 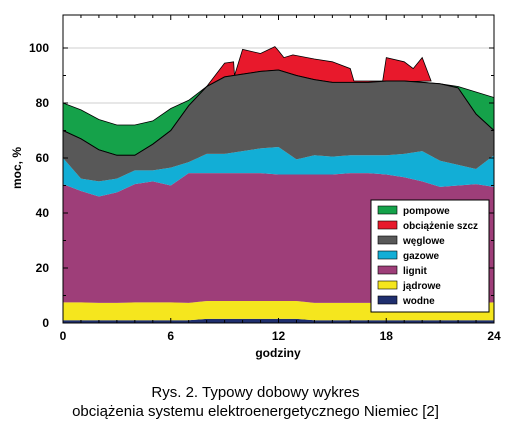 What do you see at coordinates (494, 336) in the screenshot?
I see `x-tick-label: 24` at bounding box center [494, 336].